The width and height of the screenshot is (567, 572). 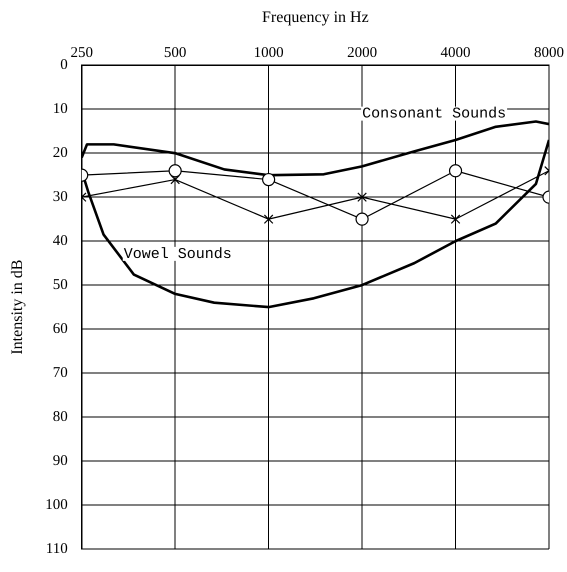 What do you see at coordinates (315, 17) in the screenshot?
I see `x-axis-title: Frequency in Hz` at bounding box center [315, 17].